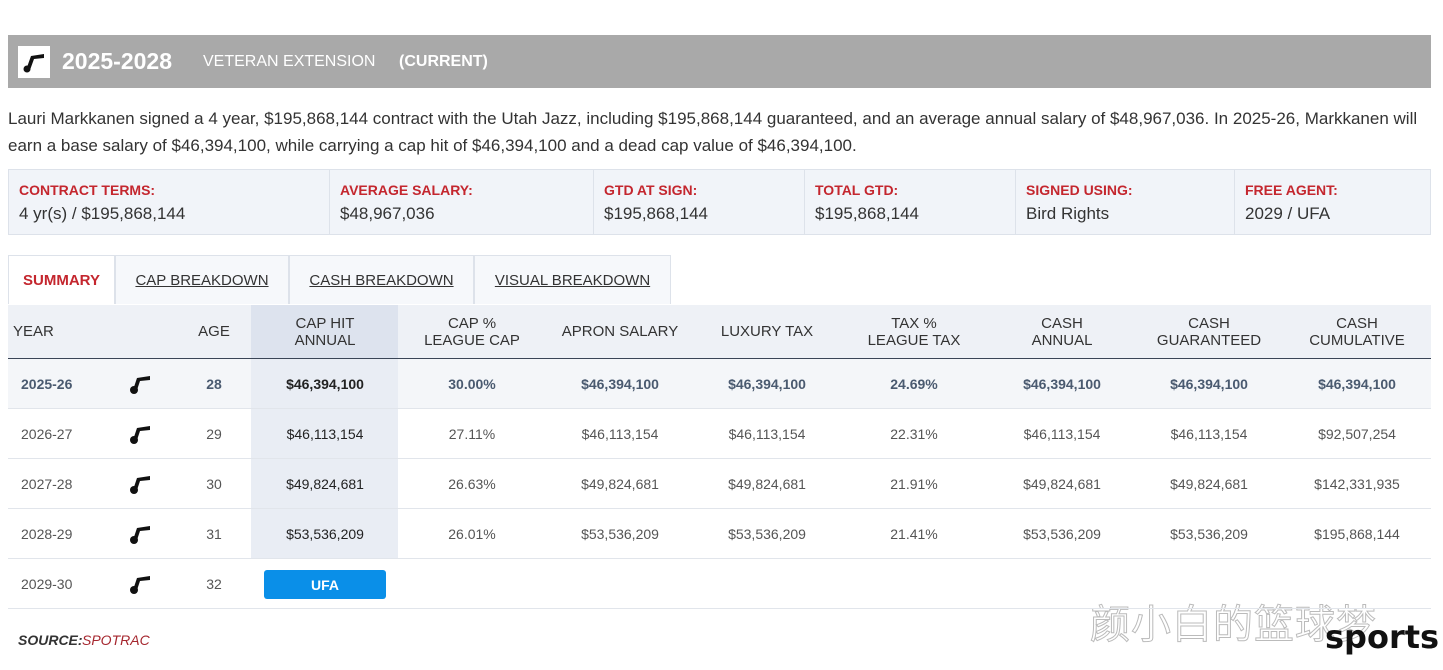  What do you see at coordinates (214, 434) in the screenshot?
I see `table-cell: 29` at bounding box center [214, 434].